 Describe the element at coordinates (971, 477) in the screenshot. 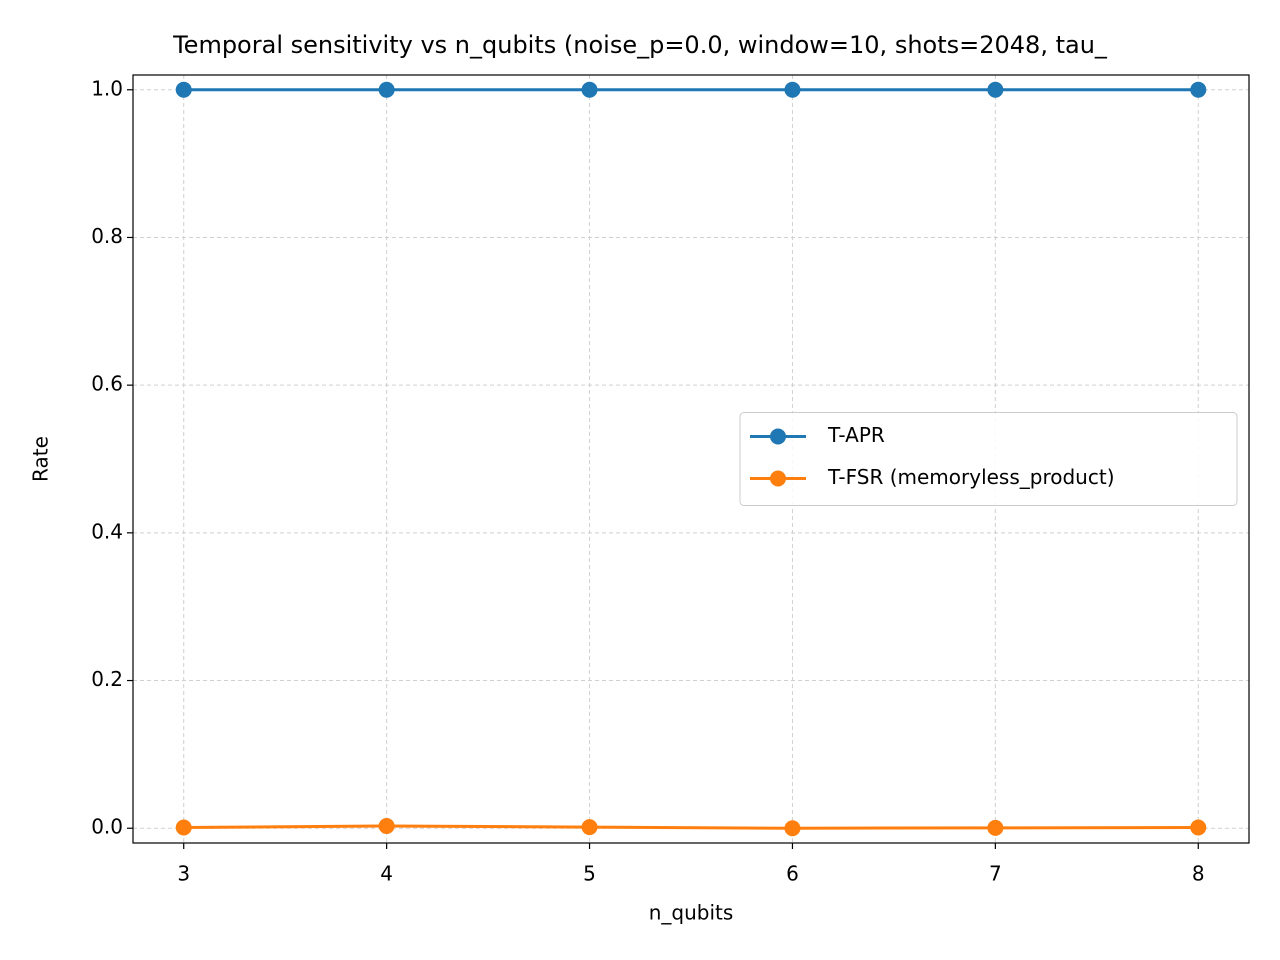

I see `legend-label: T-FSR (memoryless_product)` at that location.